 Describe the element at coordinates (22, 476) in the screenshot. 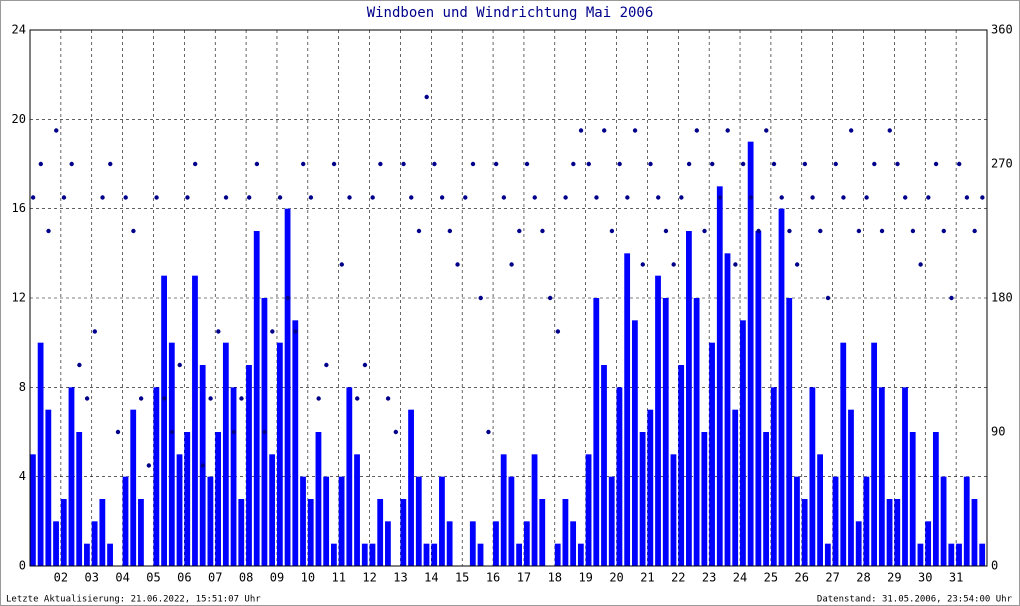

I see `y-tick-label: 4` at that location.